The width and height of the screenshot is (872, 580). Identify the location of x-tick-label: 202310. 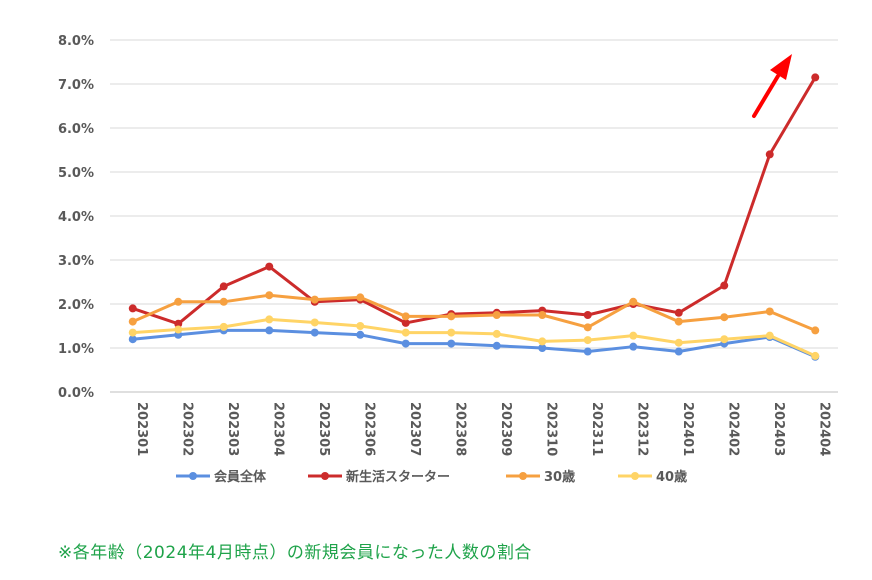
(550, 429).